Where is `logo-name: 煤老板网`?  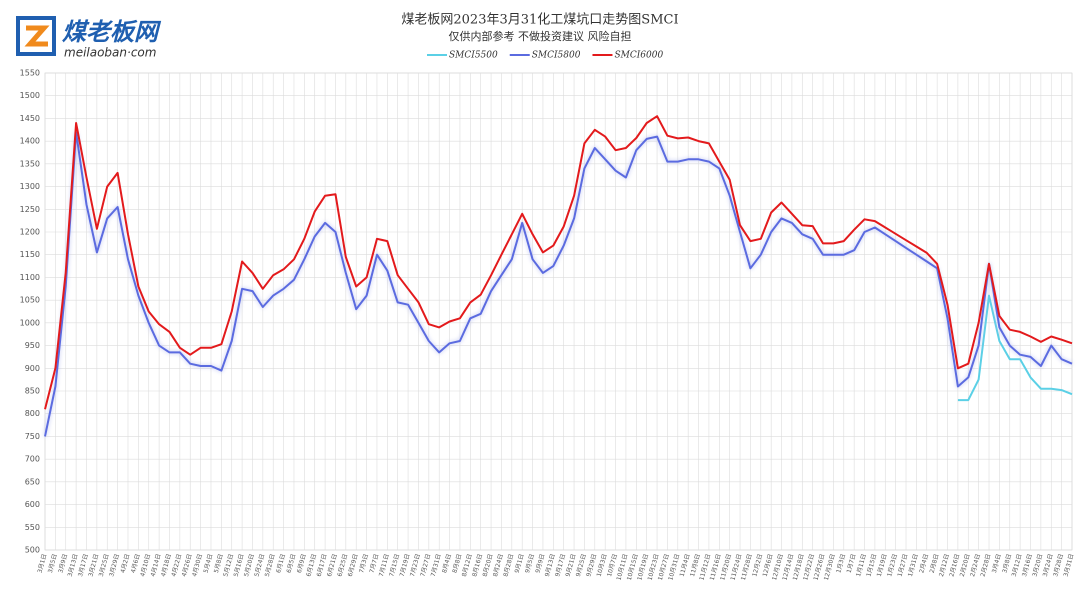
logo-name: 煤老板网 is located at coordinates (112, 32).